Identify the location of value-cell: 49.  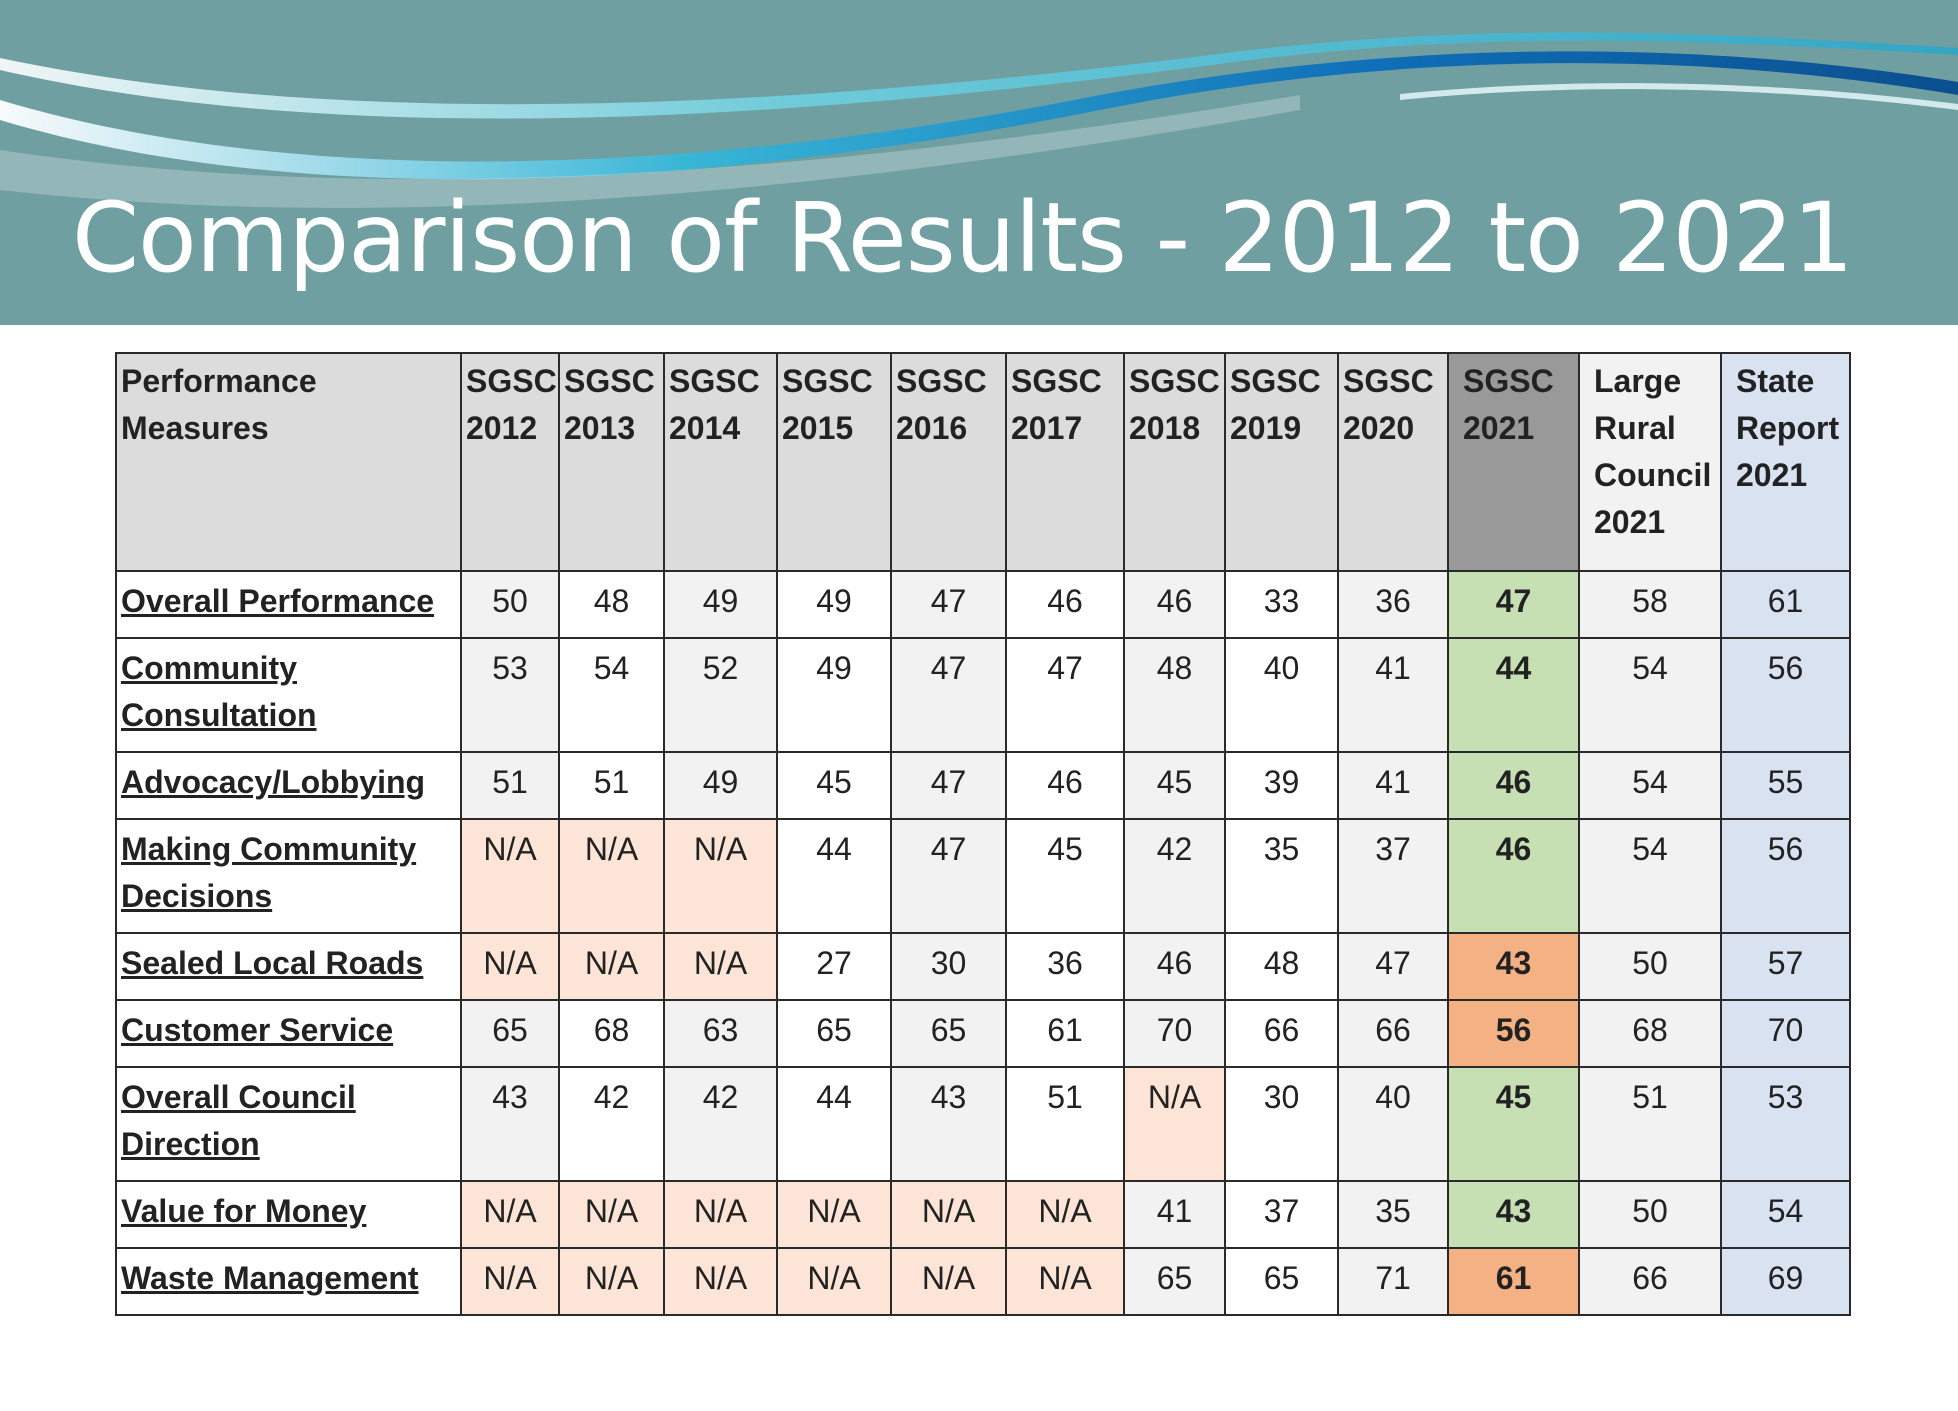
(720, 604).